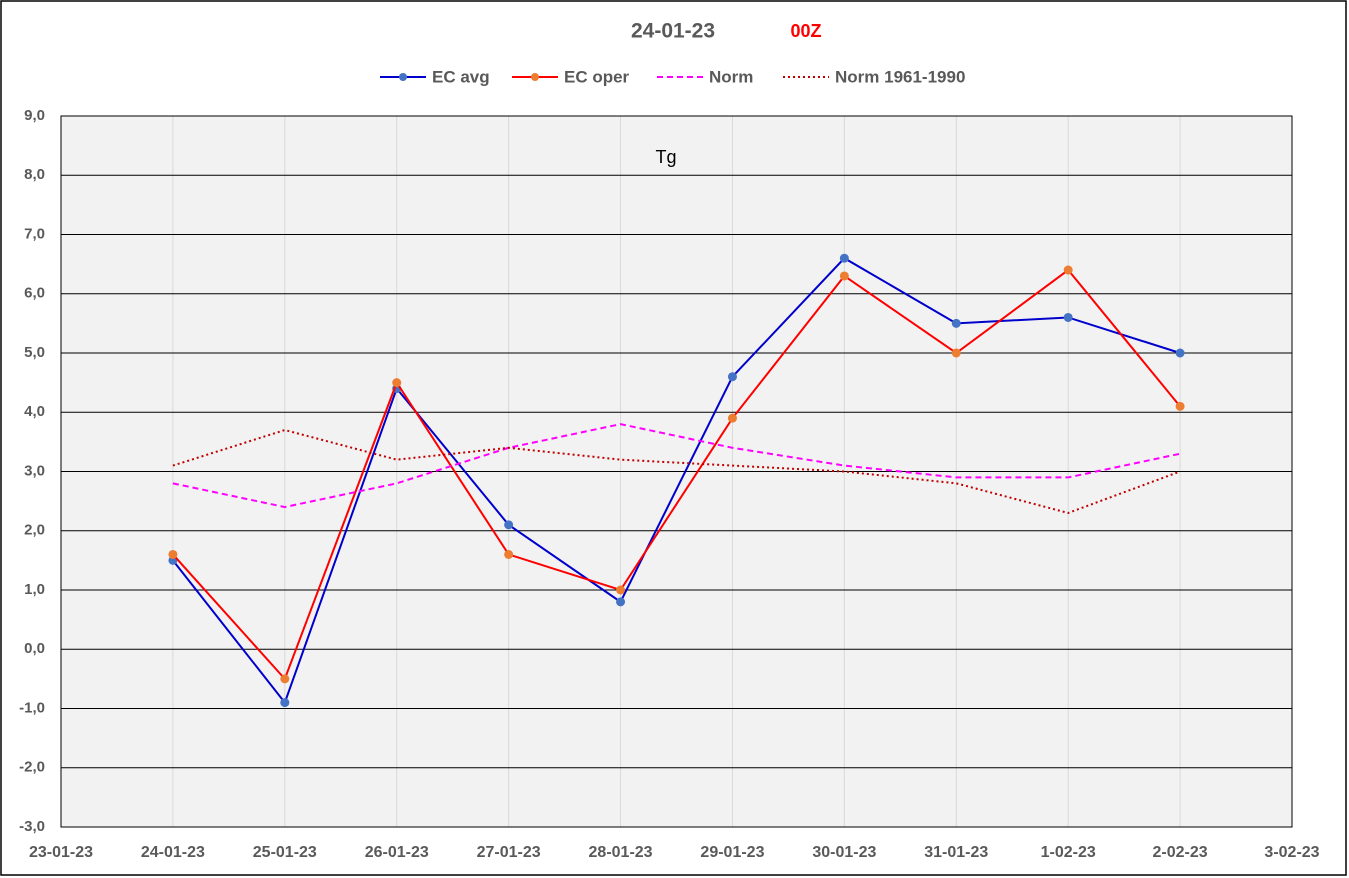  I want to click on x-tick-label: 24-01-23, so click(173, 852).